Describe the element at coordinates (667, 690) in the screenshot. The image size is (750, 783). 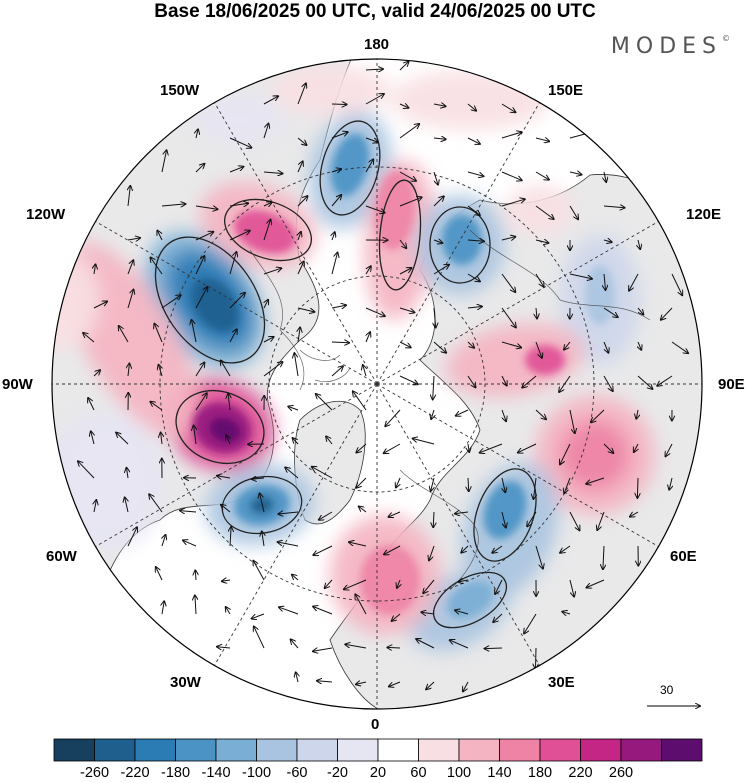
I see `reference-vector-label: 30` at that location.